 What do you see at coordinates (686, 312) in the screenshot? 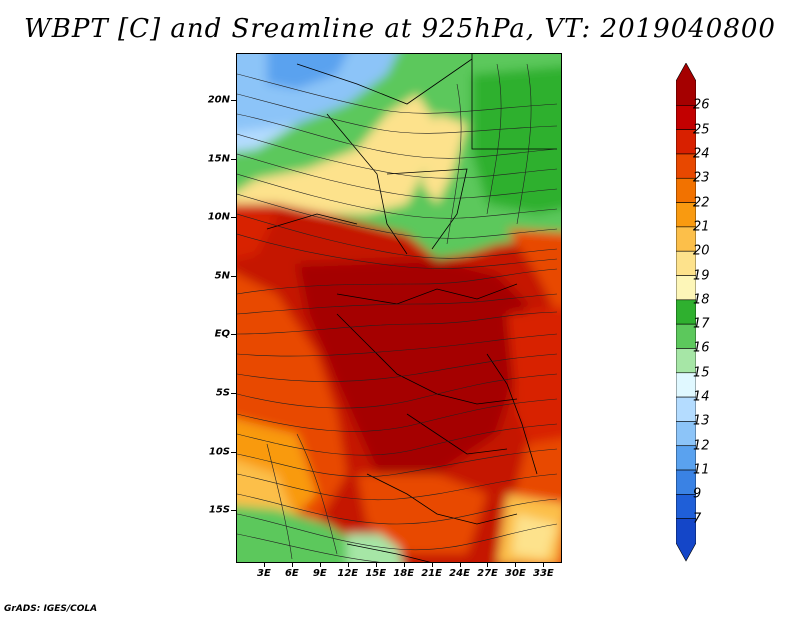
I see `colorbar` at bounding box center [686, 312].